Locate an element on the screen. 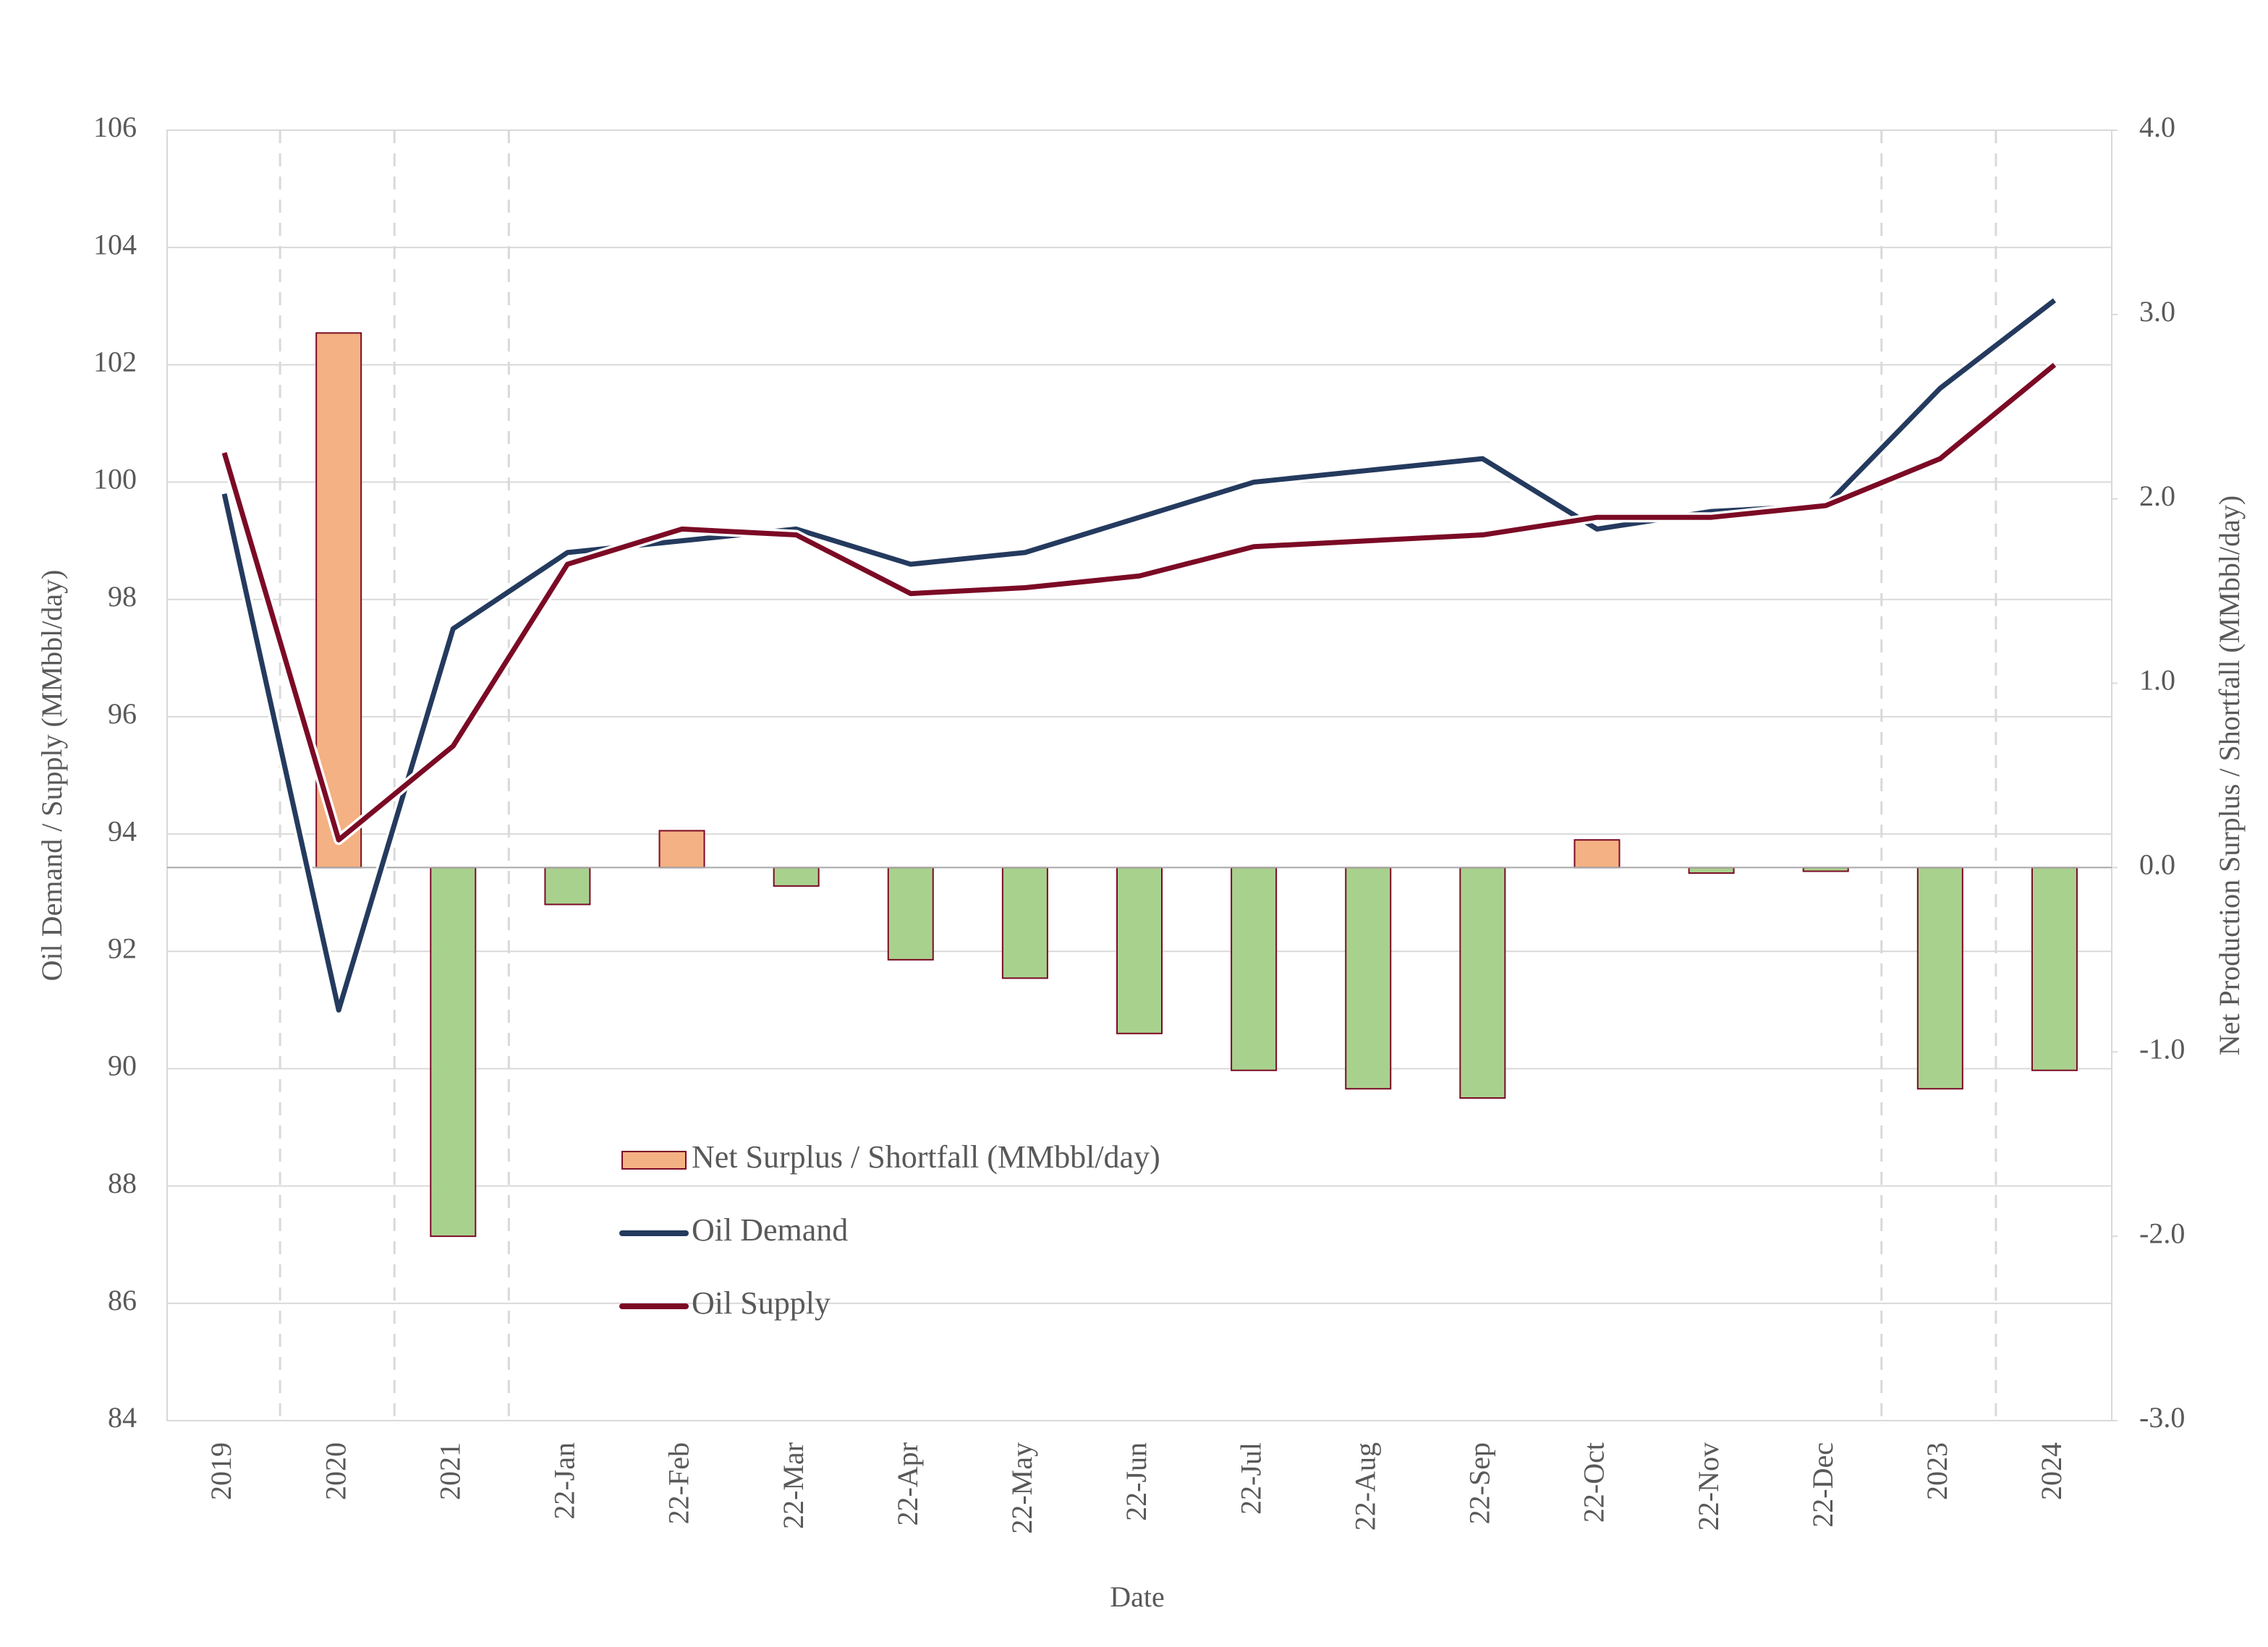 This screenshot has width=2268, height=1647. y2-tick-label: -1.0 is located at coordinates (2162, 1048).